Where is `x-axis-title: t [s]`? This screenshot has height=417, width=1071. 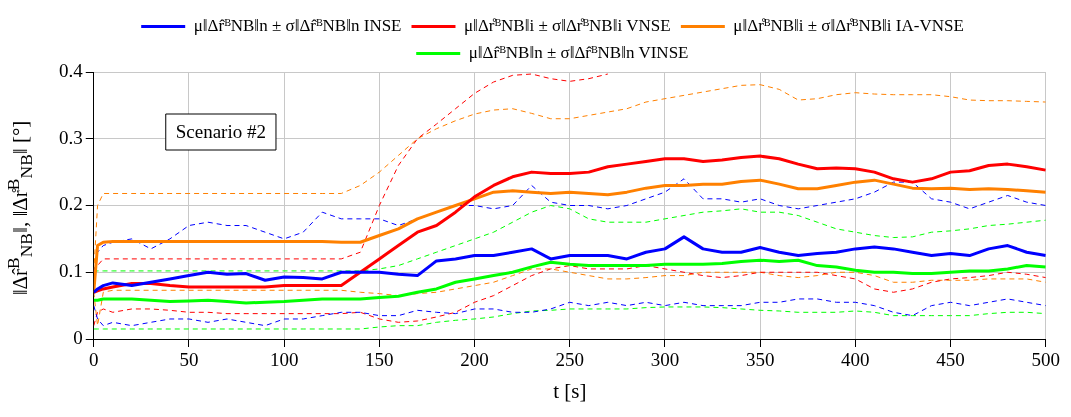 x-axis-title: t [s] is located at coordinates (570, 390).